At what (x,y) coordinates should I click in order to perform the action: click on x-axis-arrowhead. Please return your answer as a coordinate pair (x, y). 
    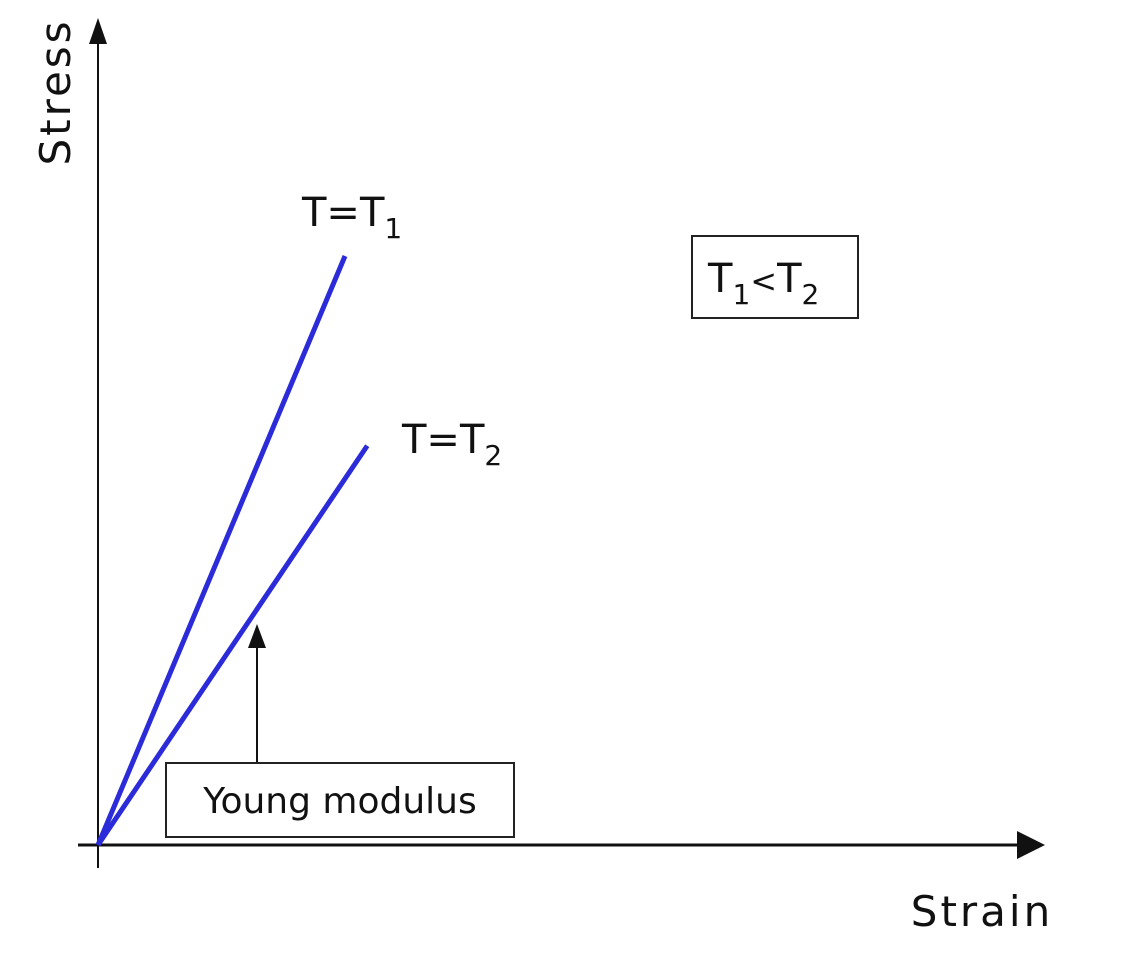
    Looking at the image, I should click on (1031, 845).